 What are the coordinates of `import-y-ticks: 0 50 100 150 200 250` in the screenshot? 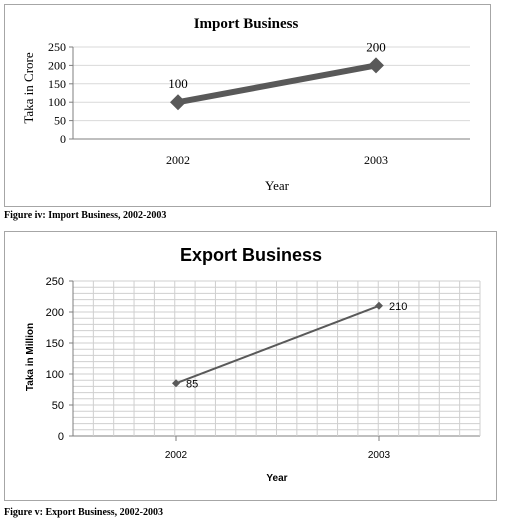 It's located at (57, 93).